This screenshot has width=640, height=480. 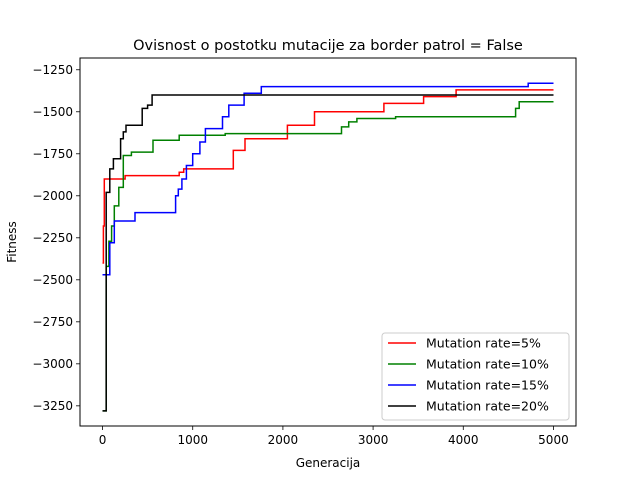 I want to click on x-tick-label: 3000, so click(x=373, y=440).